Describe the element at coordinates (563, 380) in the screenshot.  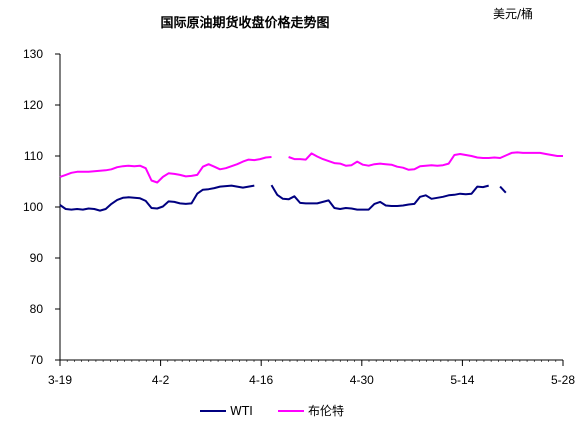
I see `x-tick-label: 5-28` at that location.